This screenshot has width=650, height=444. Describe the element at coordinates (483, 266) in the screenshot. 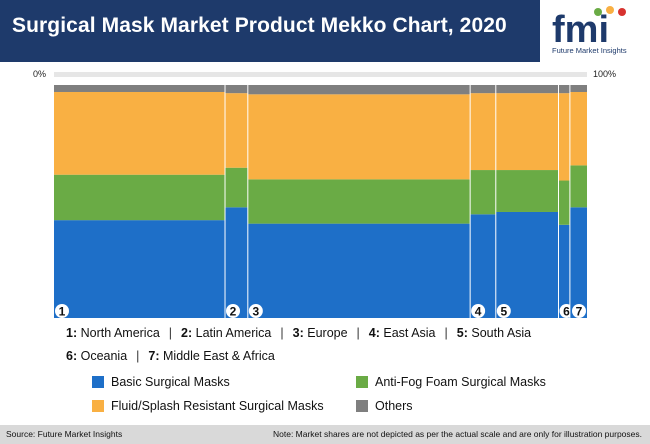

I see `mekko-segment-4-basic` at that location.